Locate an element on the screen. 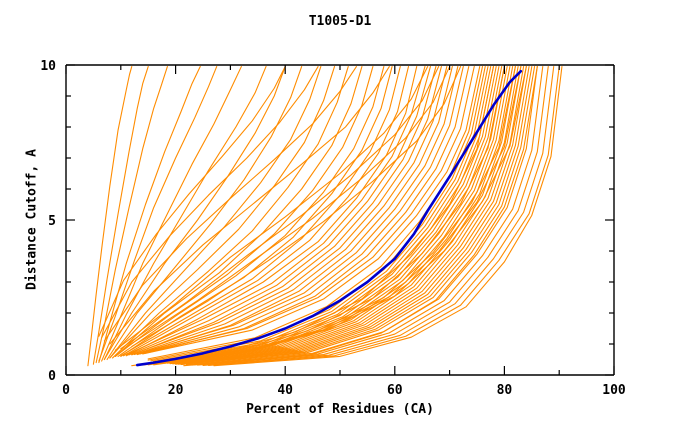 This screenshot has width=680, height=440. x-axis-label: Percent of Residues (CA) is located at coordinates (340, 409).